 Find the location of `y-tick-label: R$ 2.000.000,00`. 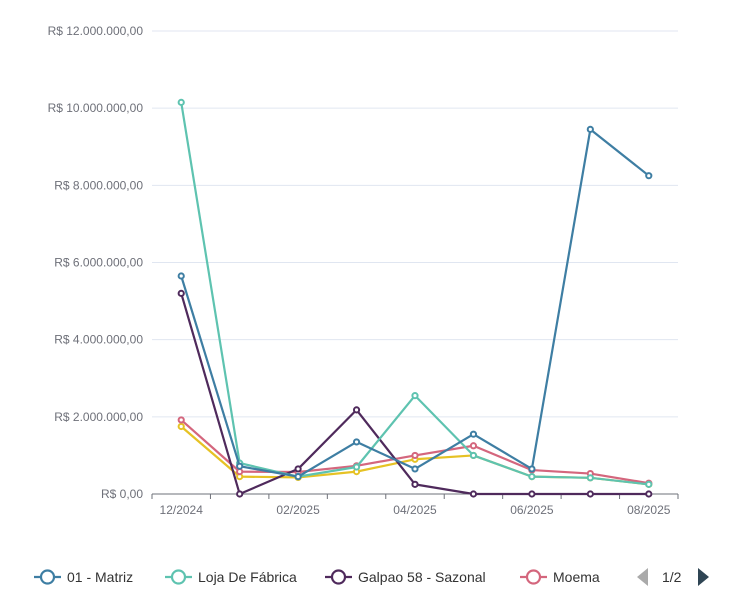

y-tick-label: R$ 2.000.000,00 is located at coordinates (98, 417).